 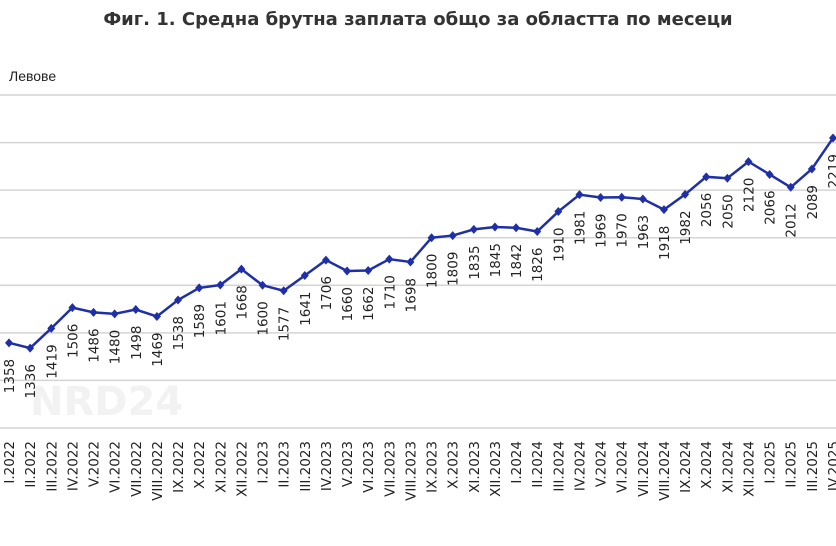 What do you see at coordinates (242, 302) in the screenshot?
I see `data-label: 1668` at bounding box center [242, 302].